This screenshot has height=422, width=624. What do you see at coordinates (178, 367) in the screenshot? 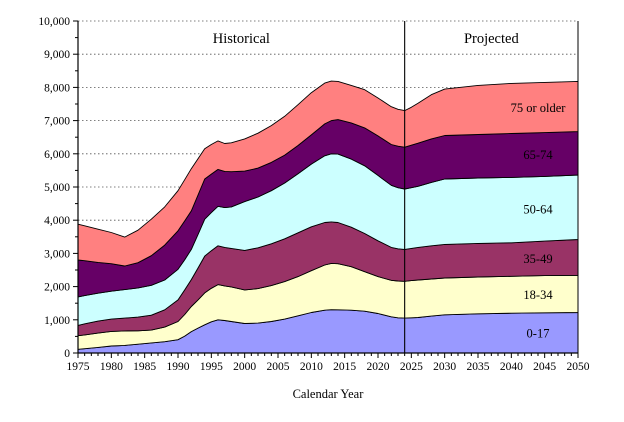
I see `x-tick-label: 1990` at bounding box center [178, 367].